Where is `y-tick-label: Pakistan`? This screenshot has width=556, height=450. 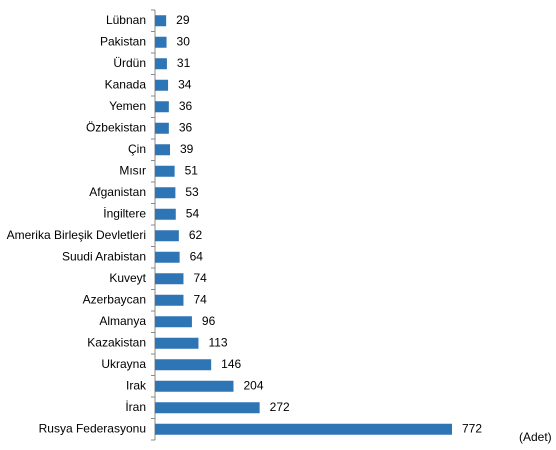
y-tick-label: Pakistan is located at coordinates (123, 41).